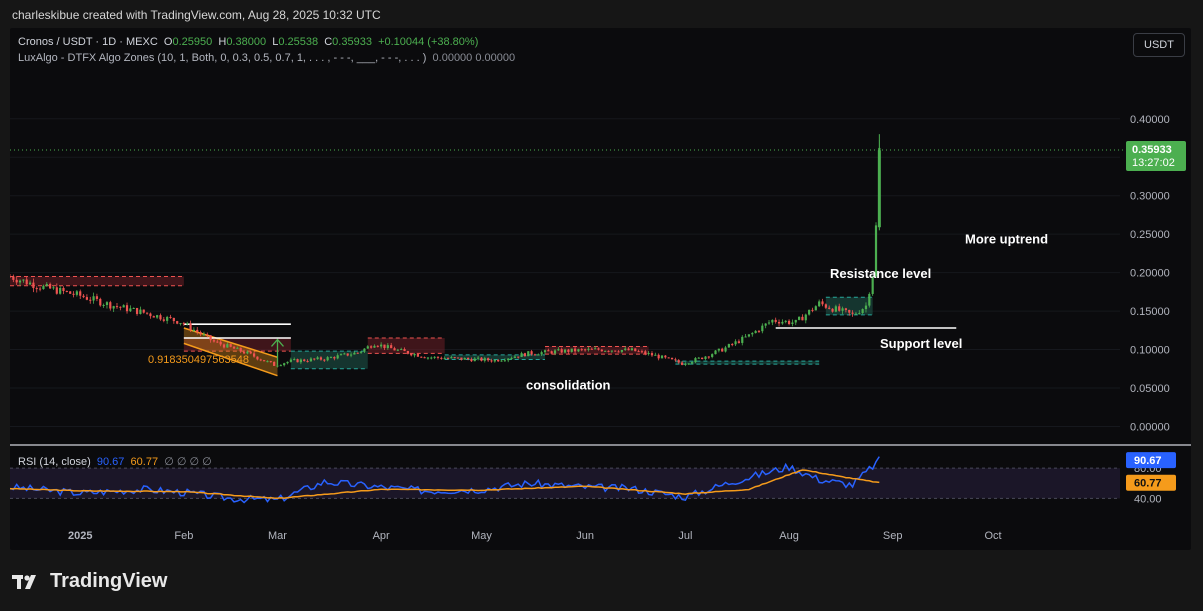 This screenshot has height=611, width=1203. Describe the element at coordinates (89, 581) in the screenshot. I see `tradingview-logo: TradingView` at that location.